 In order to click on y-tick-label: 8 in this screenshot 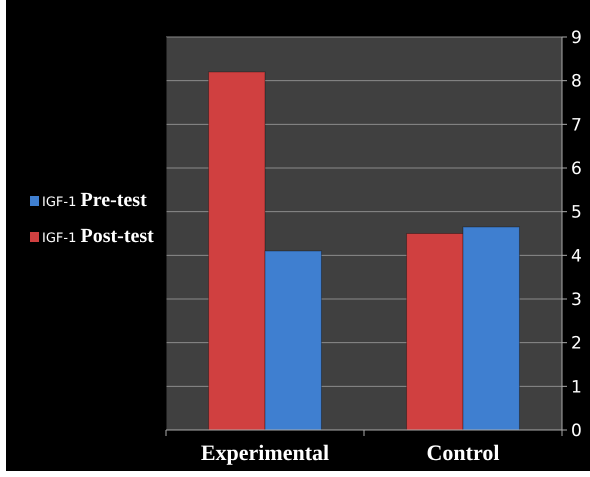, I will do `click(576, 82)`.